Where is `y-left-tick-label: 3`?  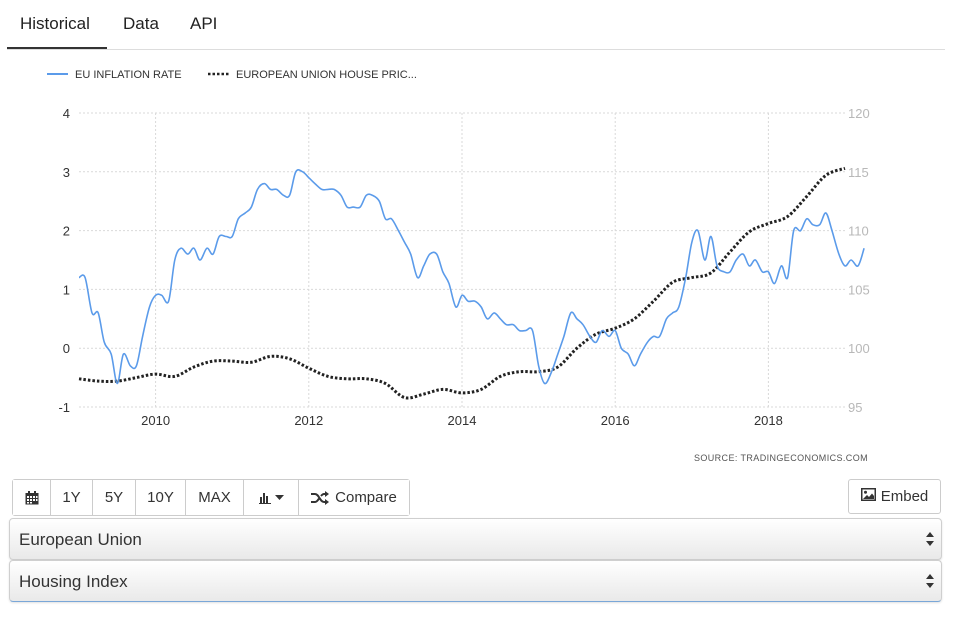 y-left-tick-label: 3 is located at coordinates (66, 172).